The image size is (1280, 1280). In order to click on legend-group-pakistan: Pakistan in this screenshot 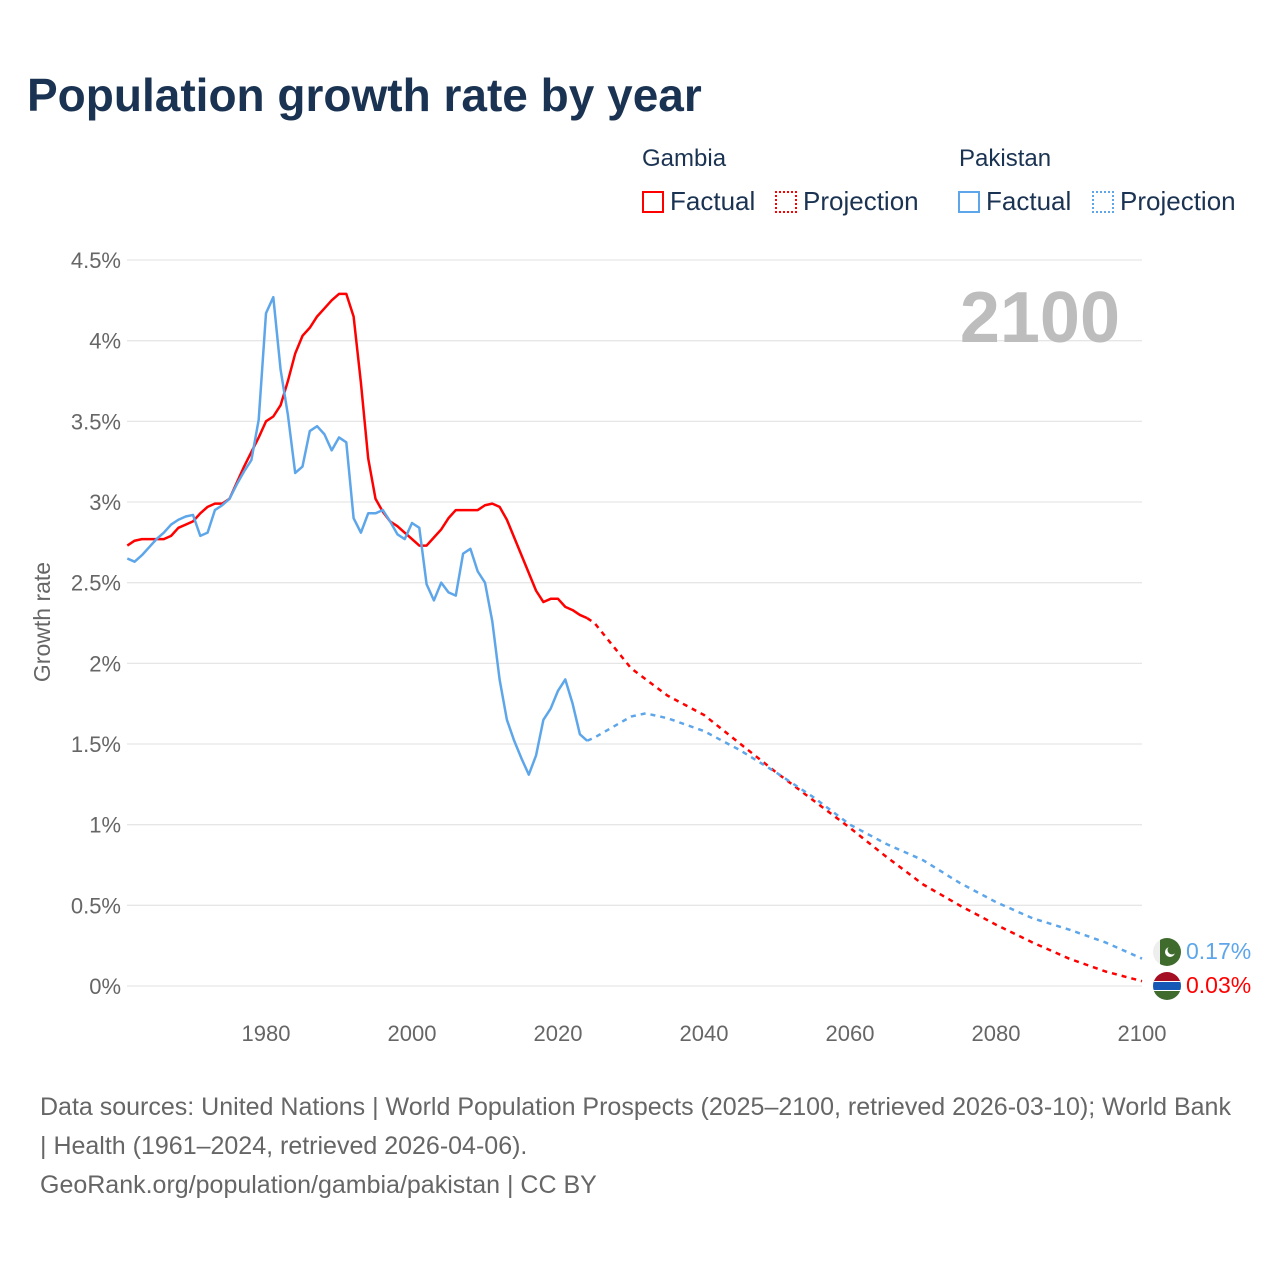, I will do `click(1005, 158)`.